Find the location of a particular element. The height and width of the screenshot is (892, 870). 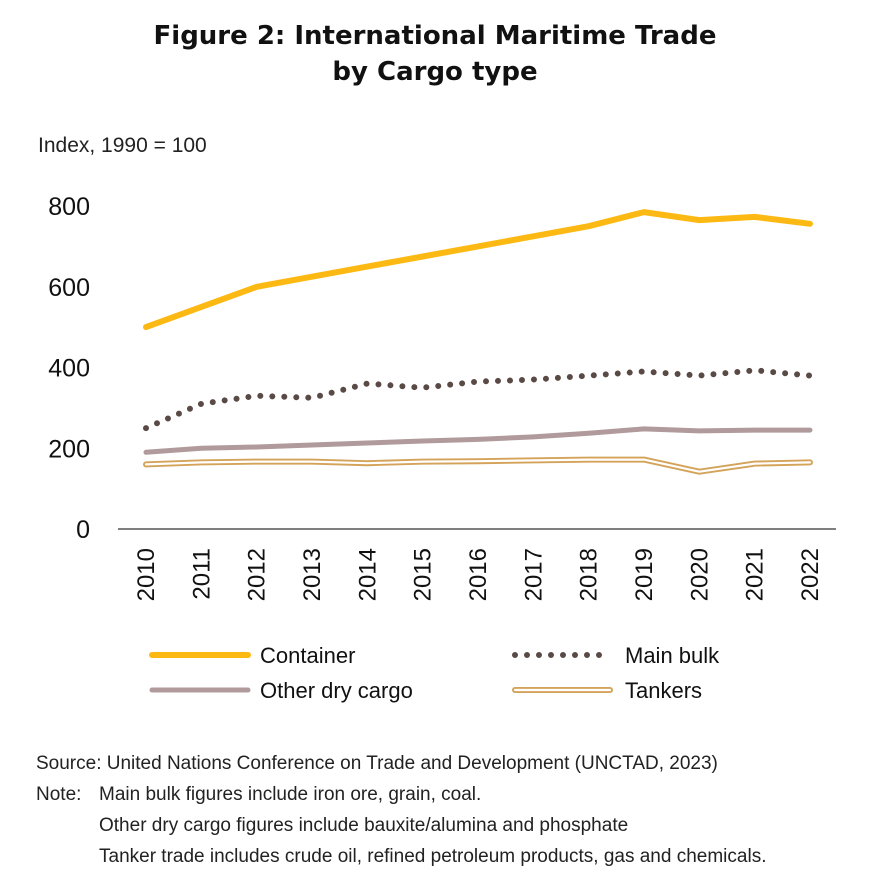

series-line-main-bulk is located at coordinates (478, 399).